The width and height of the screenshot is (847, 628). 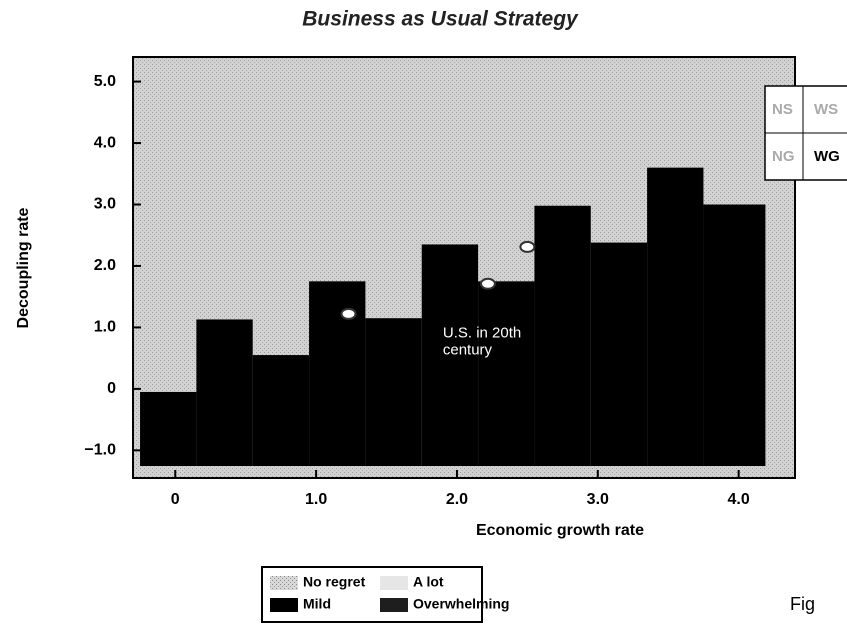 What do you see at coordinates (317, 604) in the screenshot?
I see `legend-label: Mild` at bounding box center [317, 604].